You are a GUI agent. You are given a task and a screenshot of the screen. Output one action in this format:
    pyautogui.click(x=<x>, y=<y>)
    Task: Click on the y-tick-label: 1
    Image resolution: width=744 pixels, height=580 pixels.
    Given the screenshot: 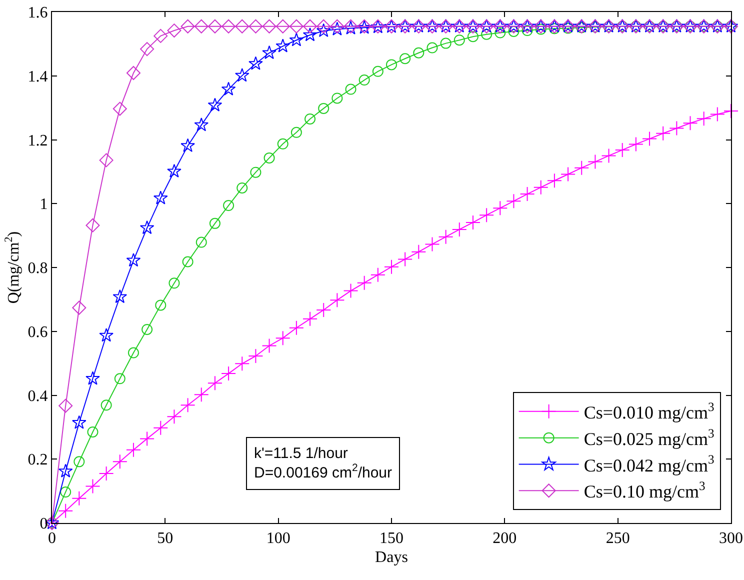 What is the action you would take?
    pyautogui.click(x=44, y=205)
    